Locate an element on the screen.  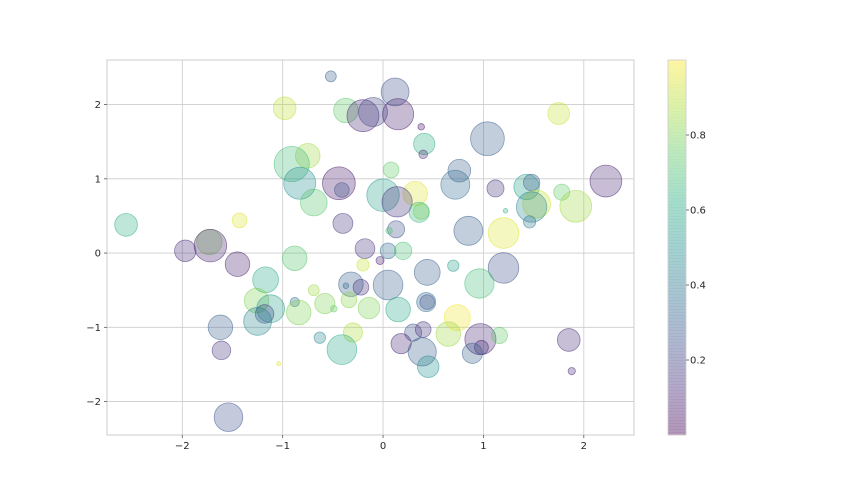
colorbar-tick-label: 0.8 is located at coordinates (698, 136).